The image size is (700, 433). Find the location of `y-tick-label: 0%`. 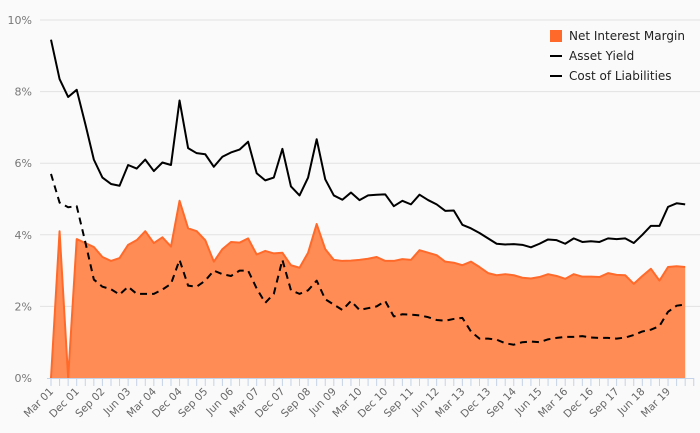

y-tick-label: 0% is located at coordinates (23, 378).